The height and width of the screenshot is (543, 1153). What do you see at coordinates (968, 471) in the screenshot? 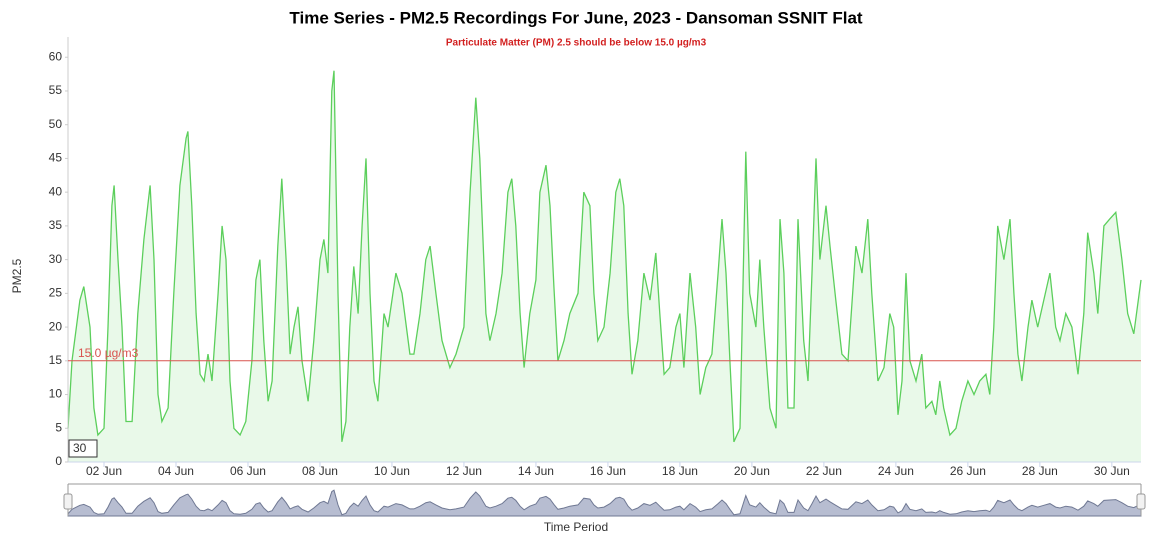
I see `x-tick-label: 26 Jun` at bounding box center [968, 471].